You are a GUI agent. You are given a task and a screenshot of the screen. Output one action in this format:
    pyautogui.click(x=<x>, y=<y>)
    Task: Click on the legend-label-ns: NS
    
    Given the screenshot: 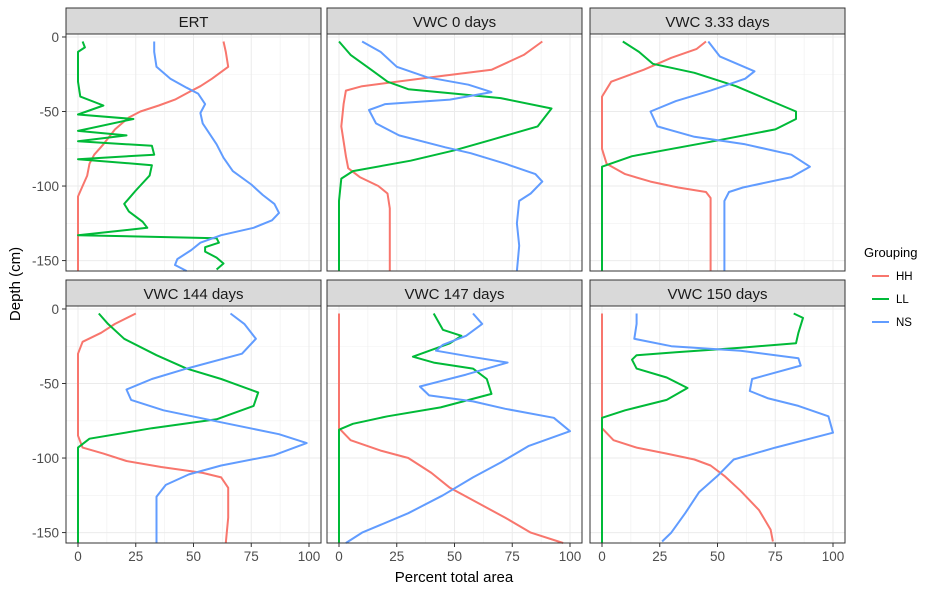 What is the action you would take?
    pyautogui.click(x=904, y=323)
    